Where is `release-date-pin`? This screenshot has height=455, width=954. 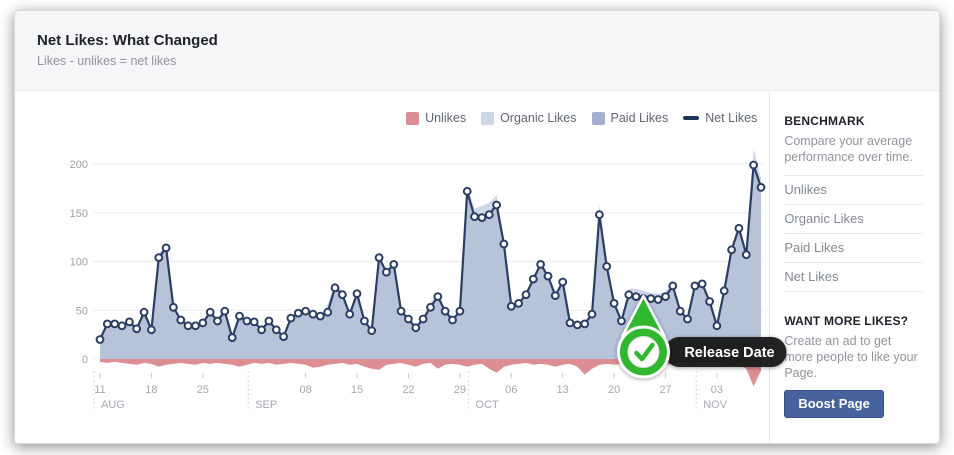 release-date-pin is located at coordinates (643, 336).